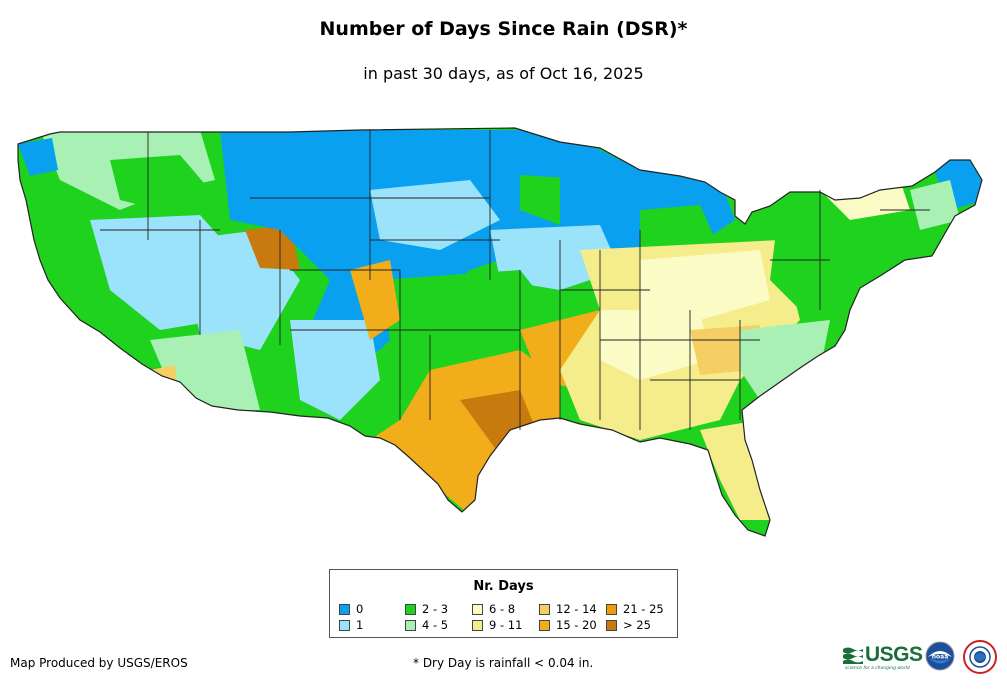  I want to click on region-1-new-mexico, so click(335, 370).